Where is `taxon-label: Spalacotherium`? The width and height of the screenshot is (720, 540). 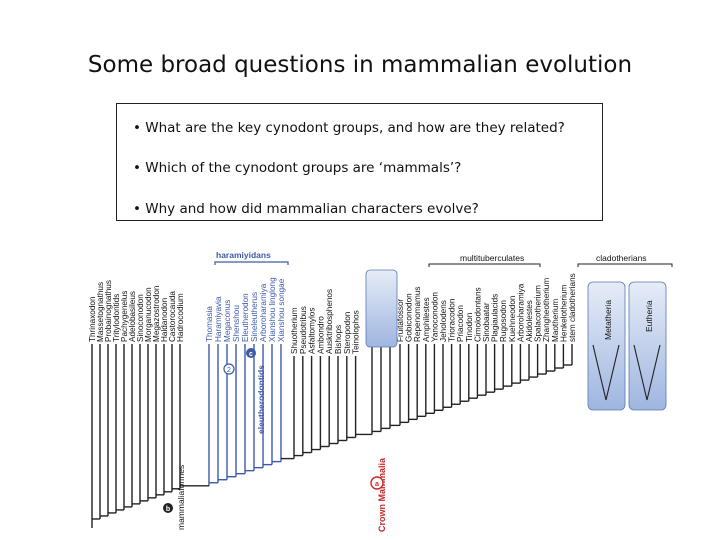 taxon-label: Spalacotherium is located at coordinates (538, 313).